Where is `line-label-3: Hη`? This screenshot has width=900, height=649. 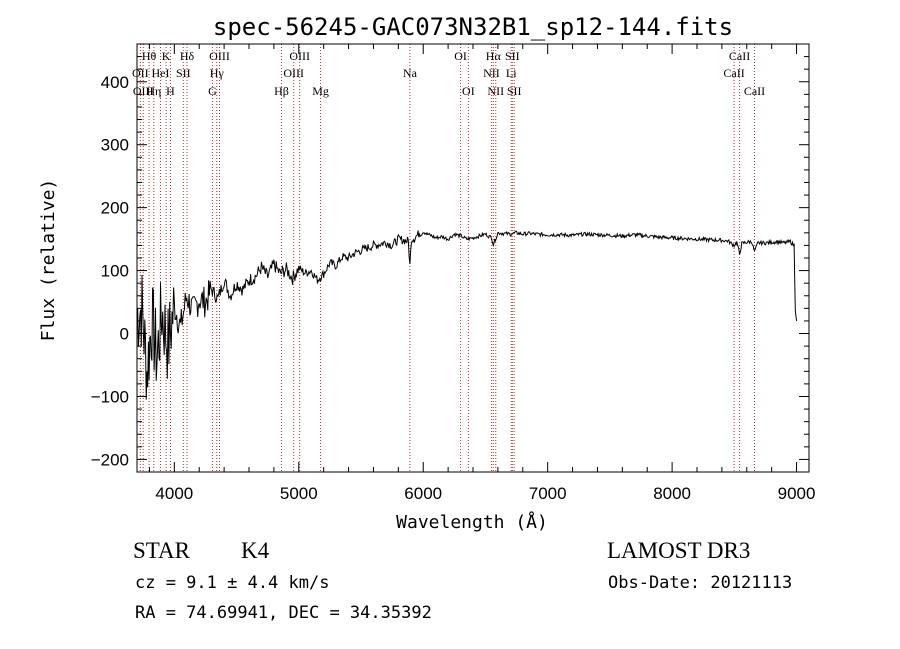
line-label-3: Hη is located at coordinates (153, 91).